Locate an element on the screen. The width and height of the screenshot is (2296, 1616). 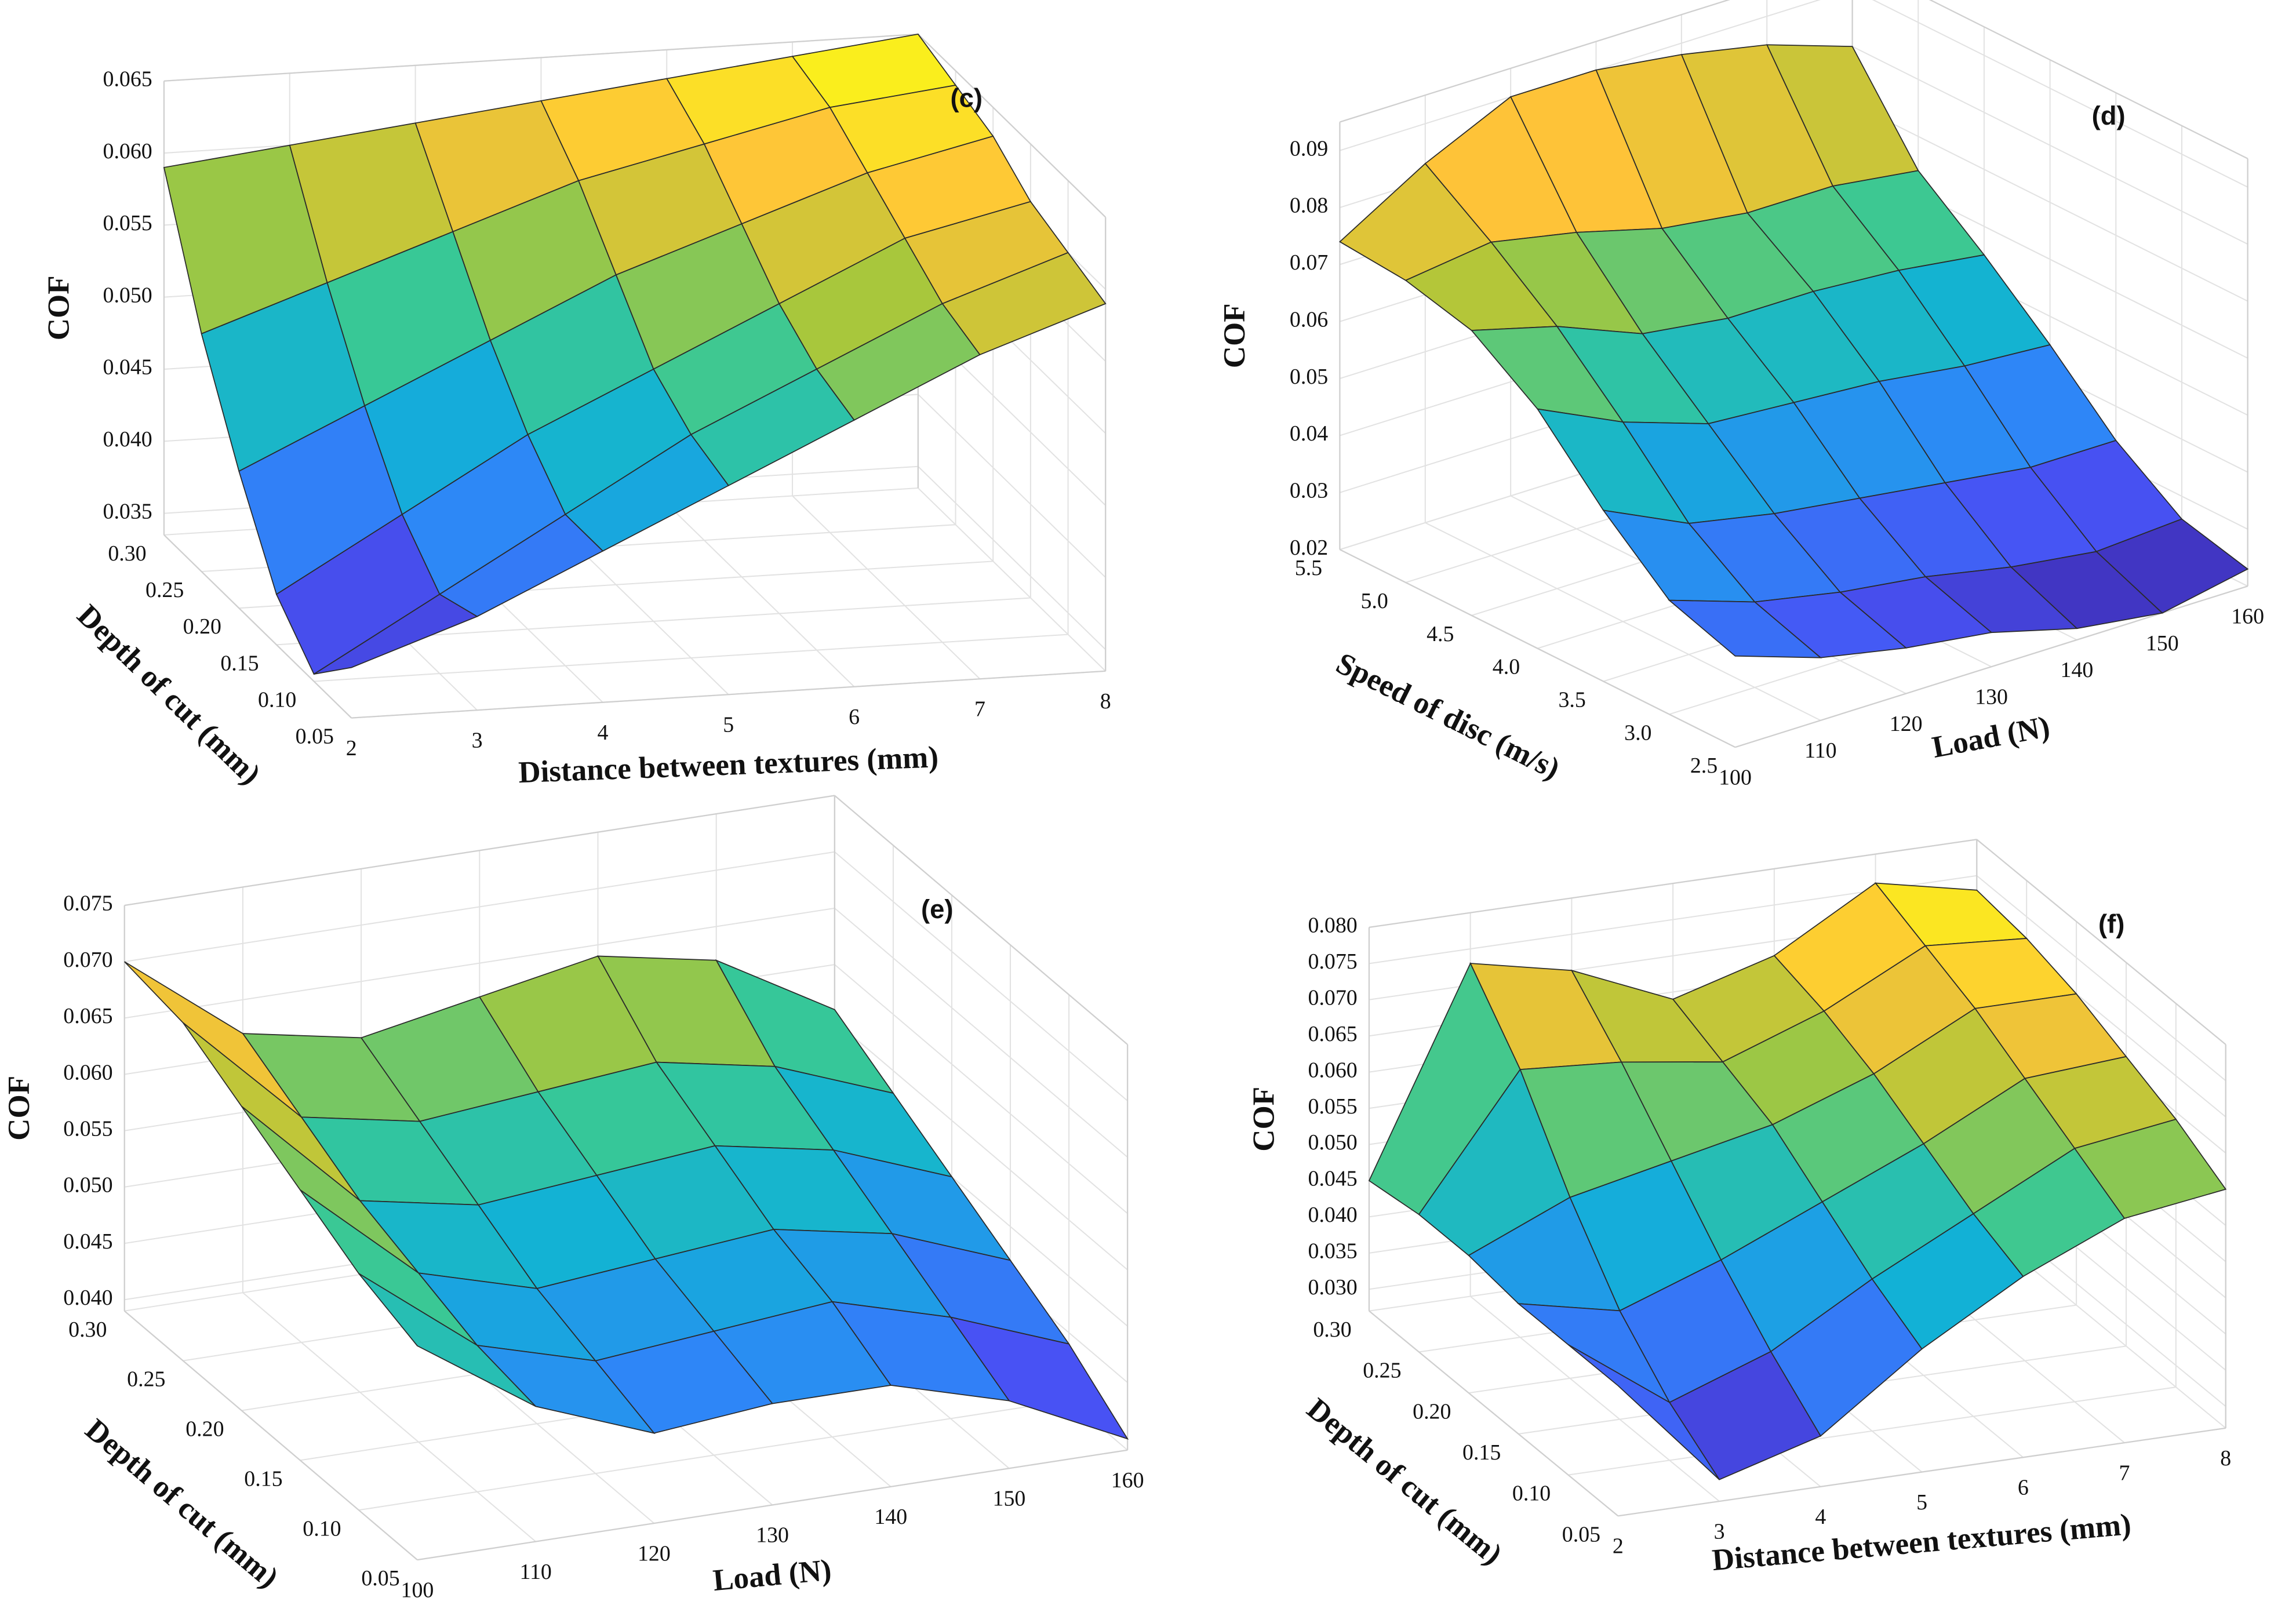
x-tick-label: 2 is located at coordinates (1618, 1546).